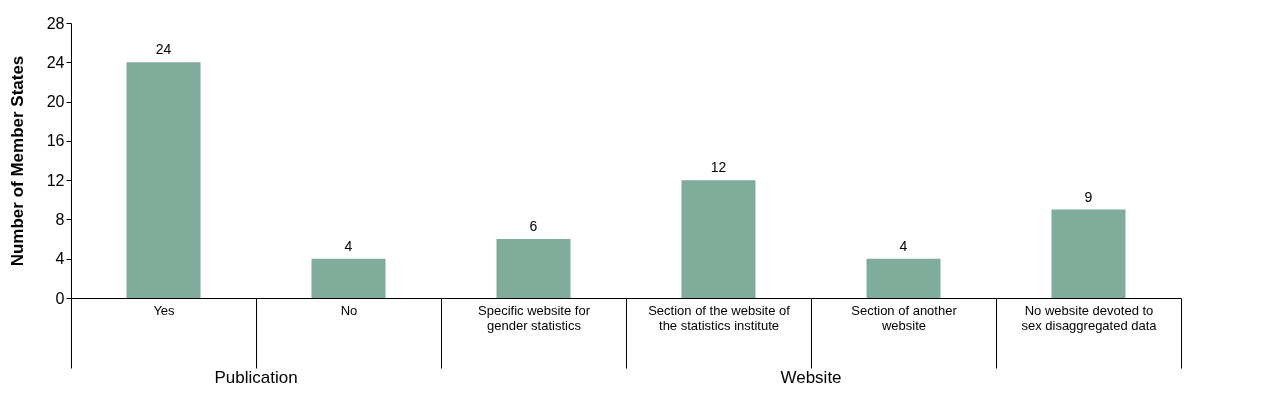 The height and width of the screenshot is (401, 1265). Describe the element at coordinates (55, 23) in the screenshot. I see `y-tick-label: 28` at that location.